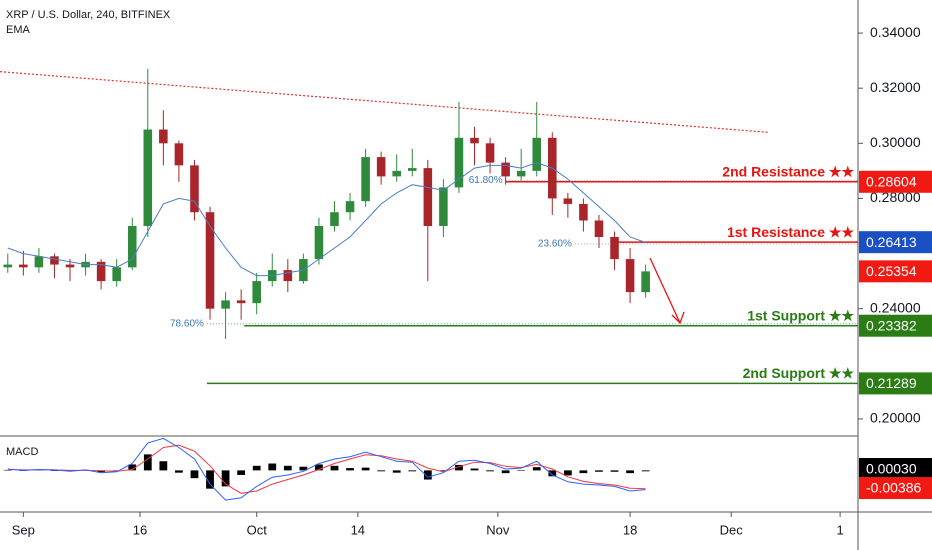 The width and height of the screenshot is (932, 550). What do you see at coordinates (22, 452) in the screenshot?
I see `macd-title: MACD` at bounding box center [22, 452].